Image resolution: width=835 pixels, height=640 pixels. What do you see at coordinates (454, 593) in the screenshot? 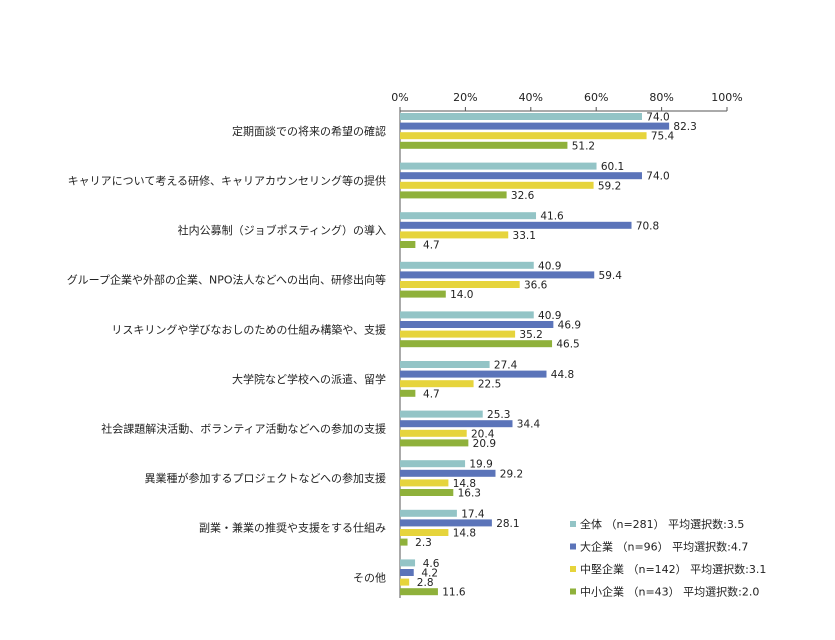
I see `data-label: 11.6` at bounding box center [454, 593].